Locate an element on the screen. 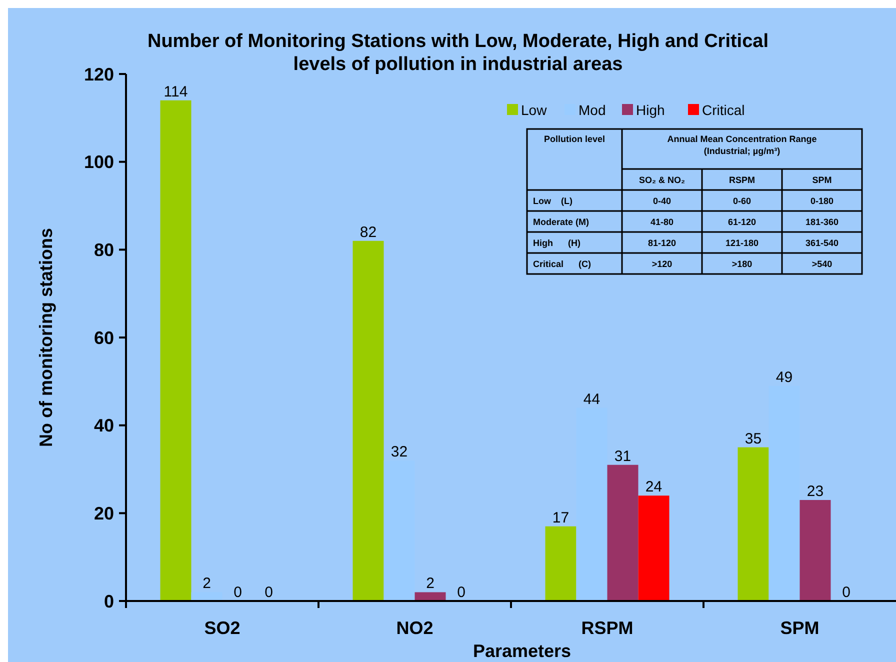 This screenshot has height=662, width=896. annotation: Pollution level is located at coordinates (575, 139).